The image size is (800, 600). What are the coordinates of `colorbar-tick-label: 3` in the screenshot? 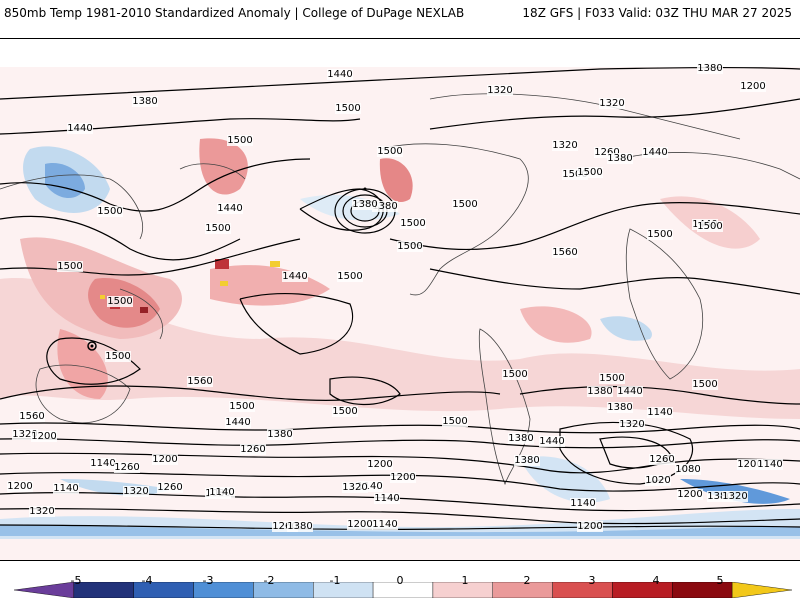 It's located at (592, 580).